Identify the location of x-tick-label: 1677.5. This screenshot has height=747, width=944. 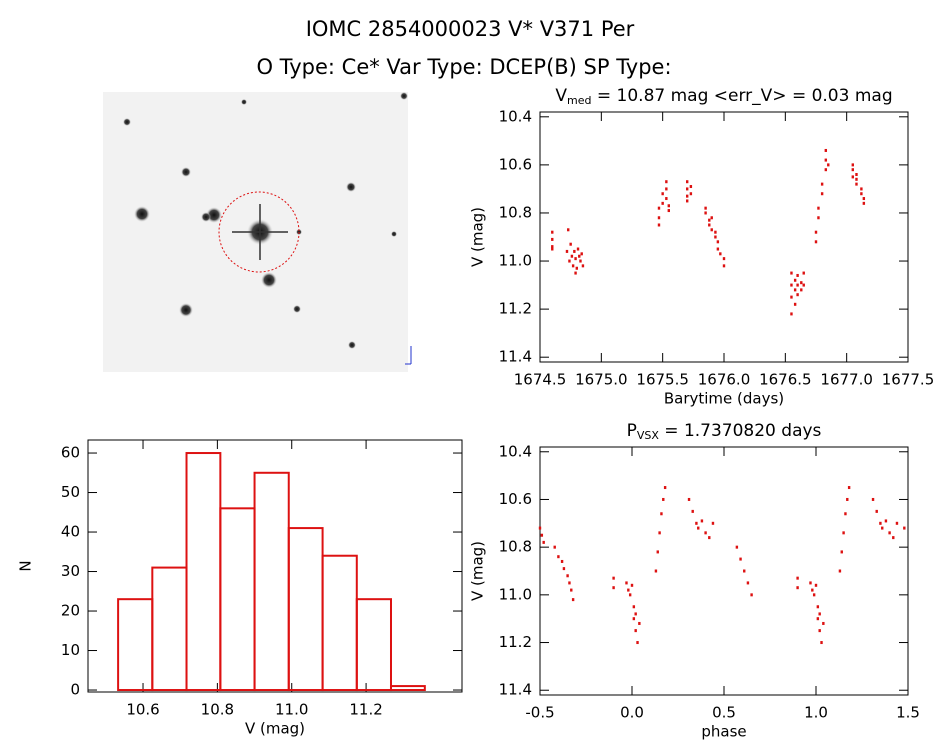
(908, 380).